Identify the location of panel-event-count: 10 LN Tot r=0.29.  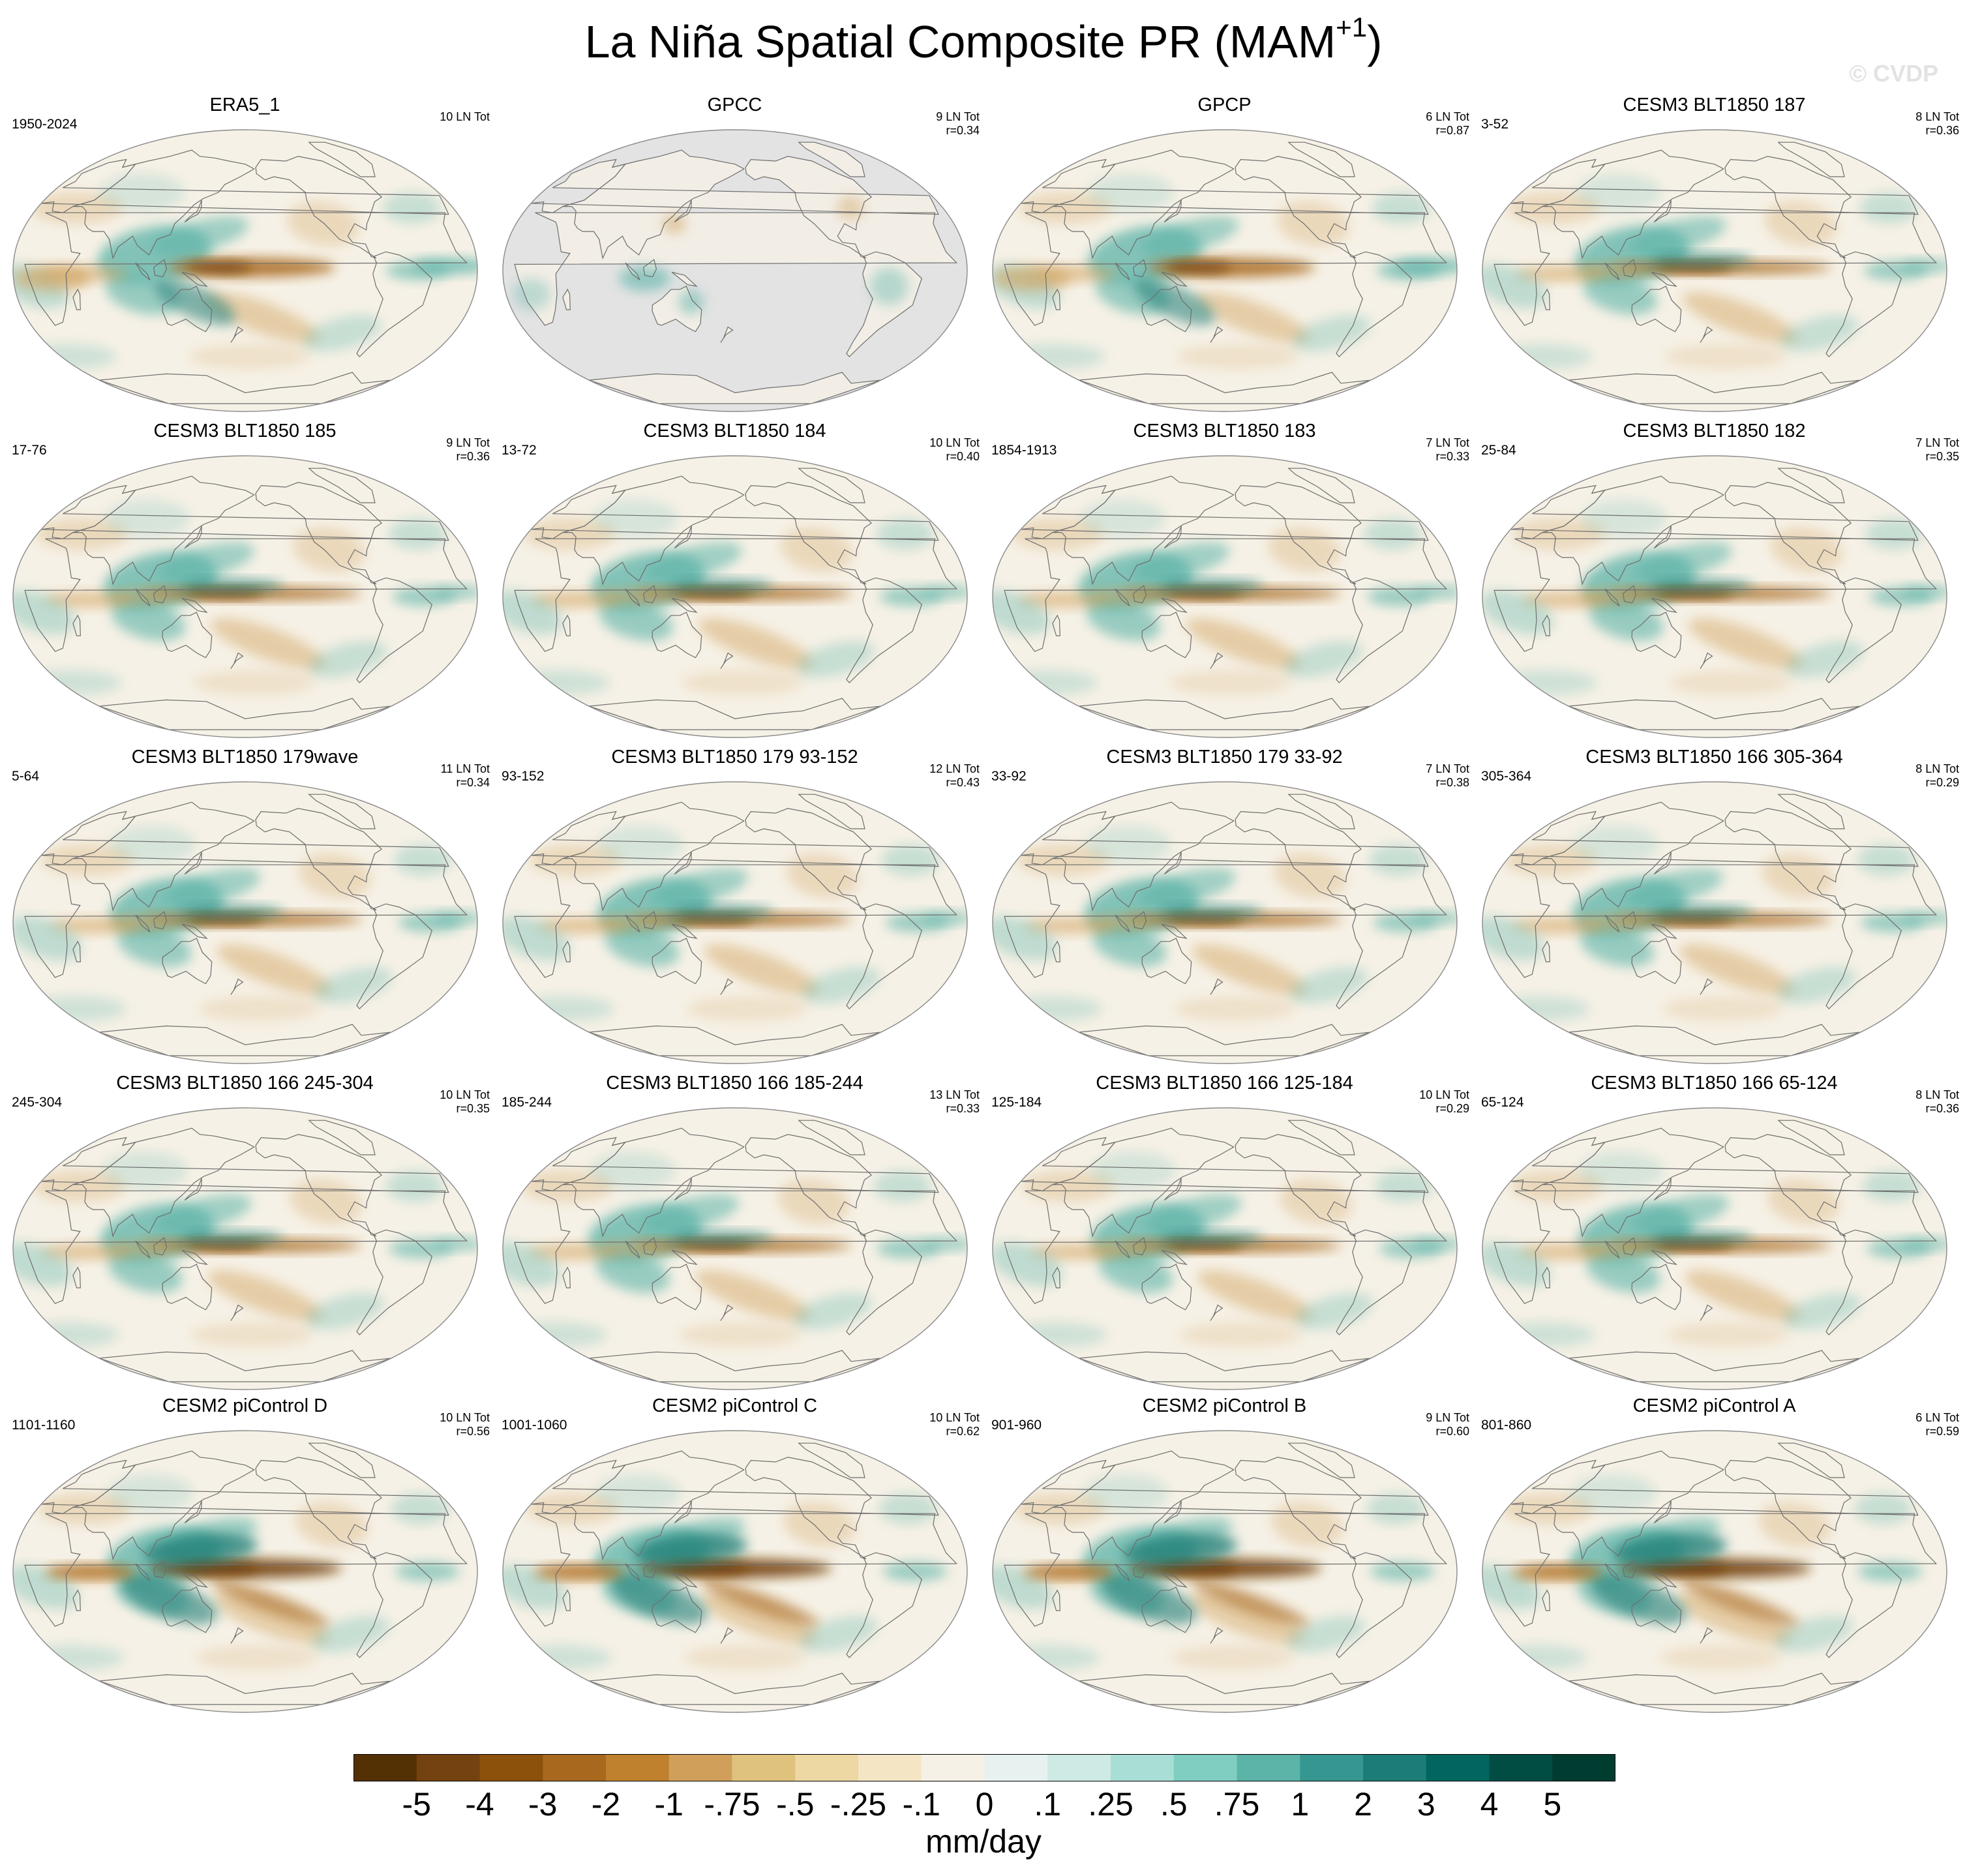
(1444, 1101).